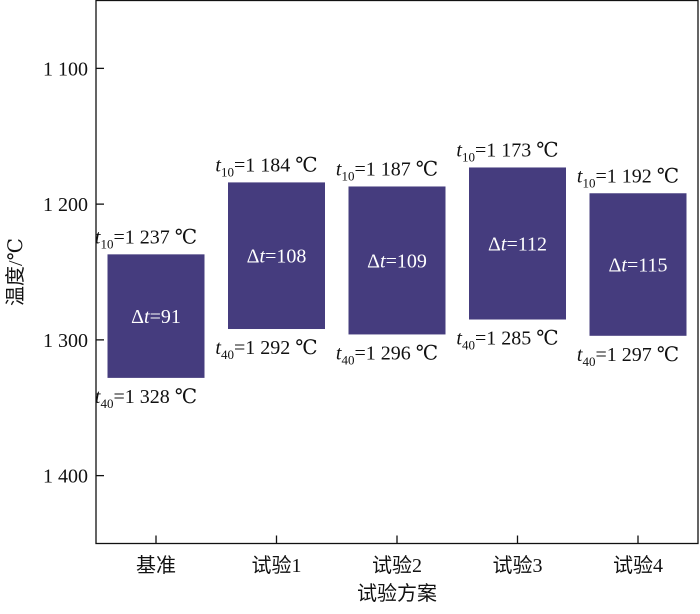  I want to click on x-tick-label: 试验2, so click(397, 565).